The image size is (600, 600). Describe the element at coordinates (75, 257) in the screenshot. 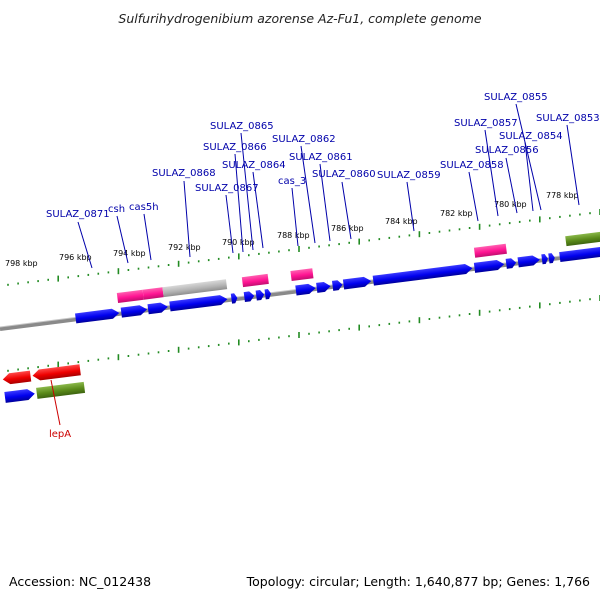

I see `scale-label-796: 796 kbp` at that location.